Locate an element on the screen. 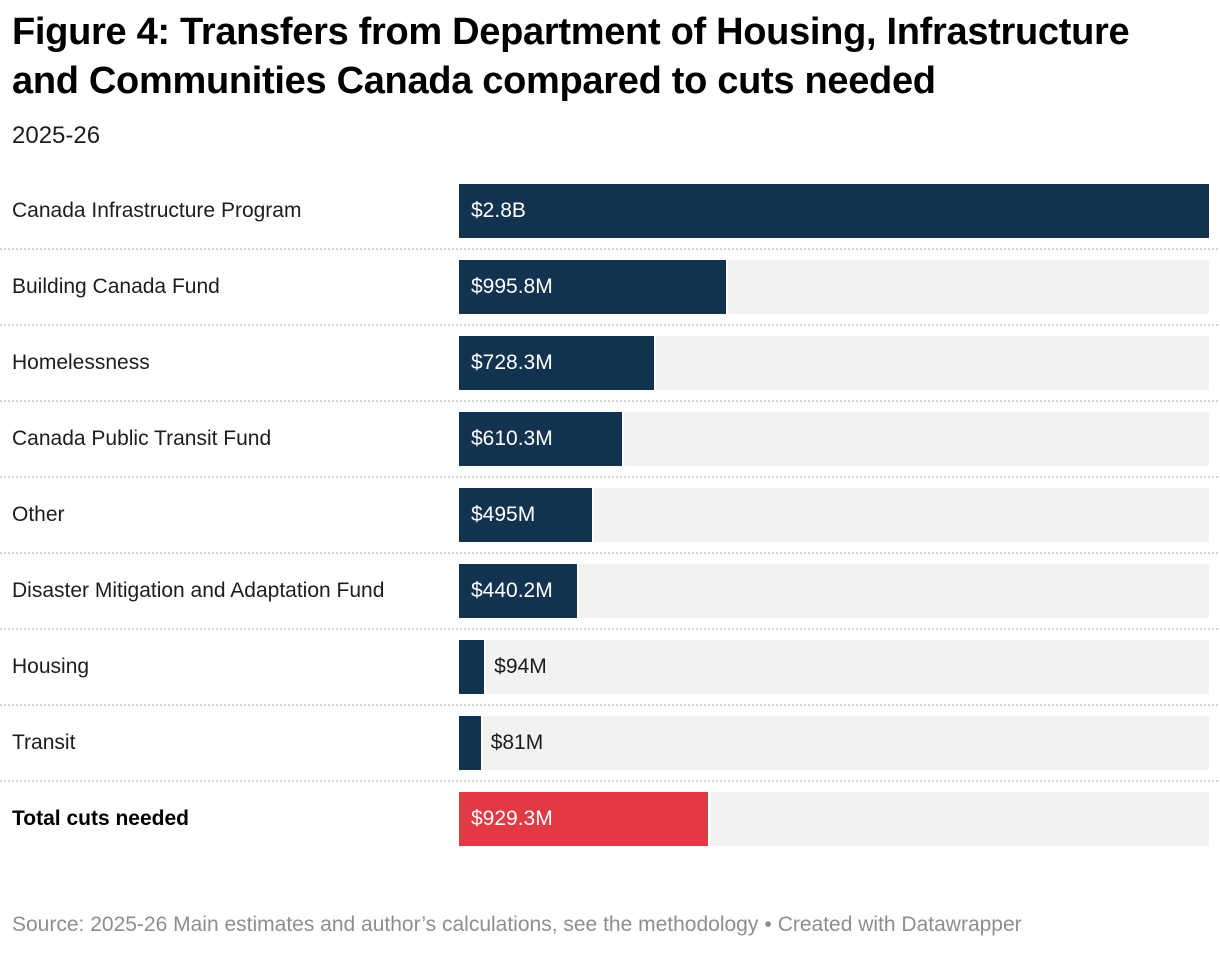  bar-value-label: $495M is located at coordinates (503, 514).